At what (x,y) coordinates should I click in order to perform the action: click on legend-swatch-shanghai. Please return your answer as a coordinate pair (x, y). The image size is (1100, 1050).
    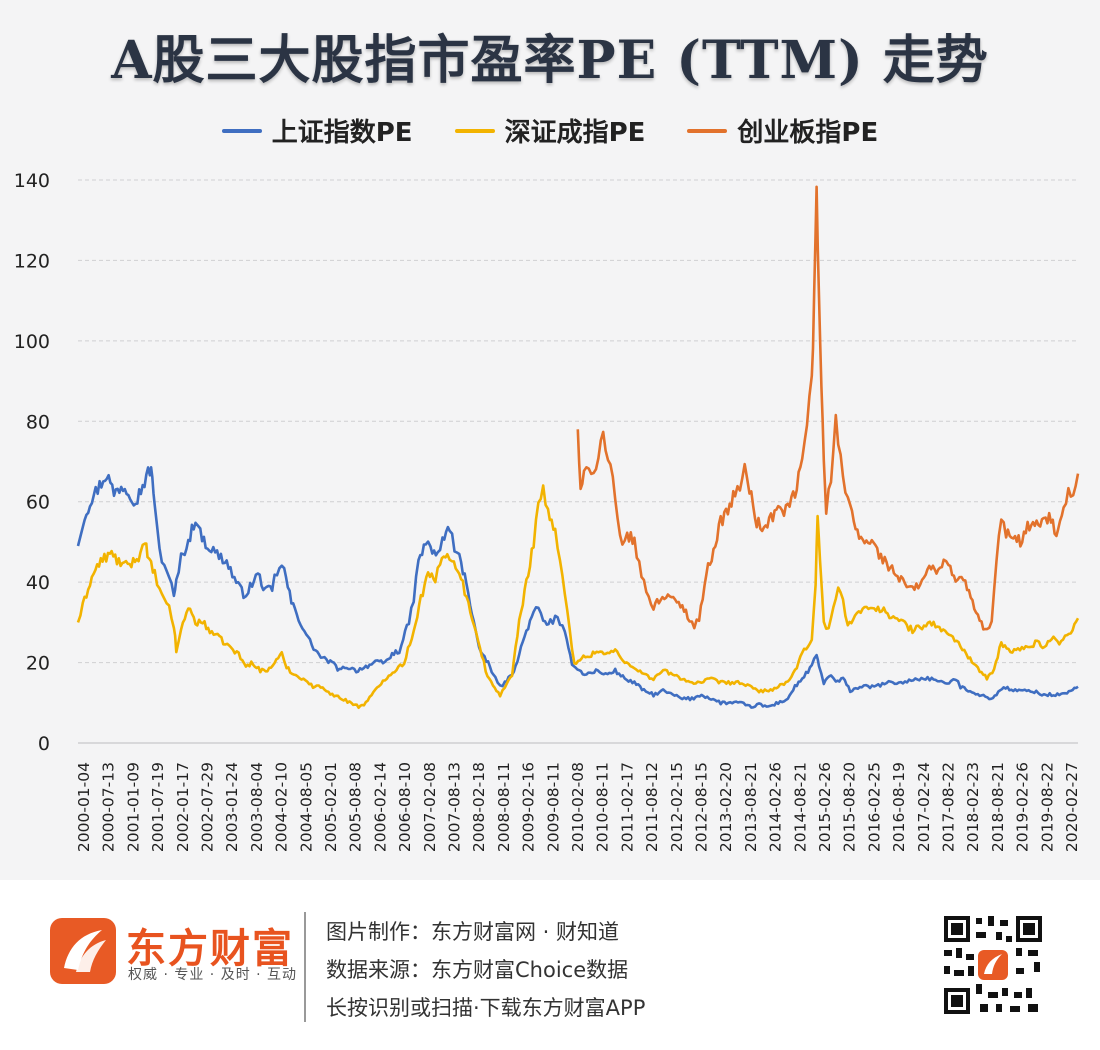
    Looking at the image, I should click on (241, 130).